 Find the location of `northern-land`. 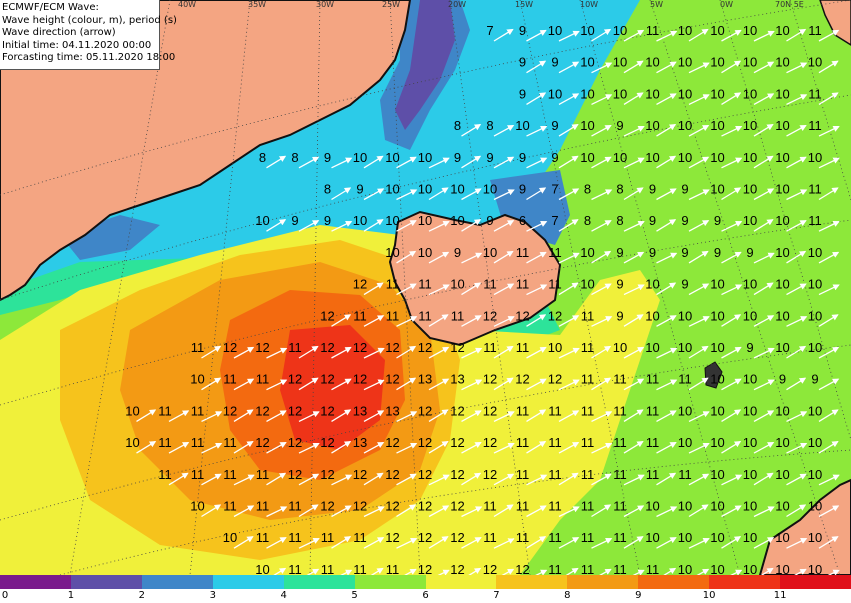

northern-land is located at coordinates (835, 23).